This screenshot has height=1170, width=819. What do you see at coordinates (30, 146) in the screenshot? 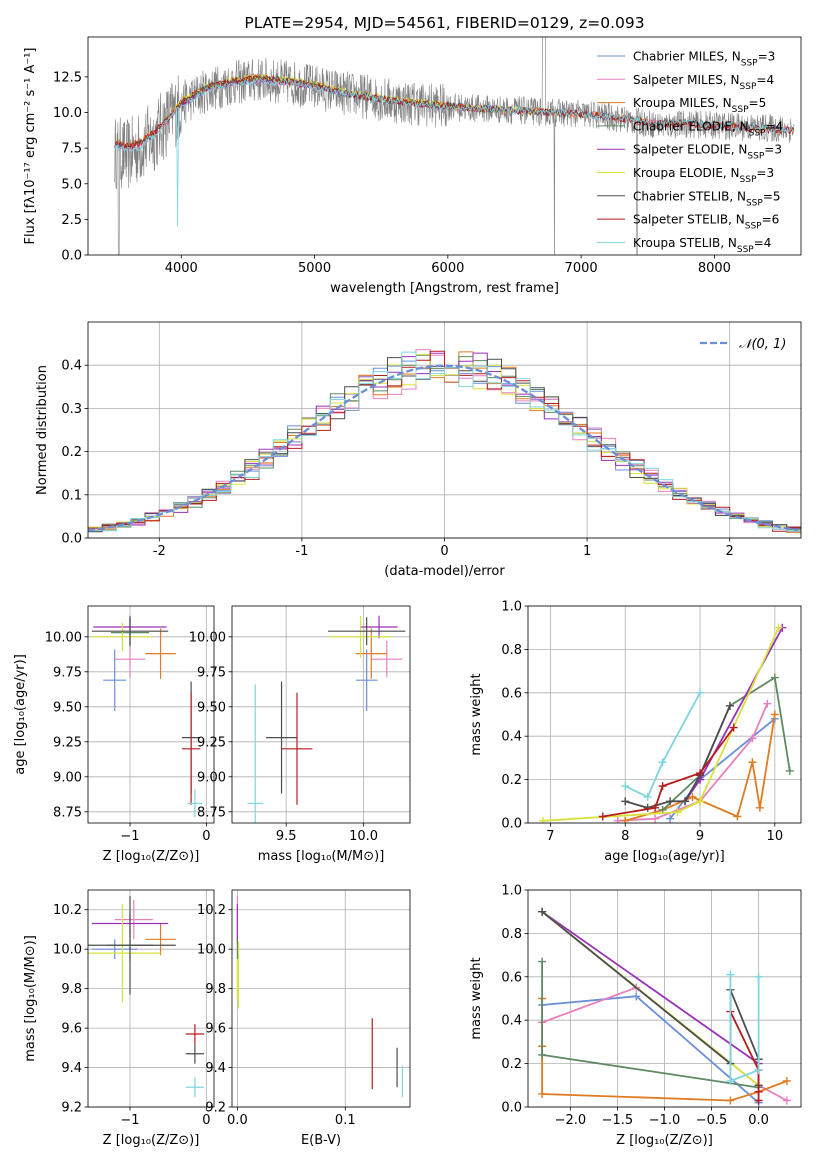
I see `y-axis-label: Flux [fλ10⁻¹⁷ erg cm⁻² s⁻¹ A⁻¹]` at bounding box center [30, 146].